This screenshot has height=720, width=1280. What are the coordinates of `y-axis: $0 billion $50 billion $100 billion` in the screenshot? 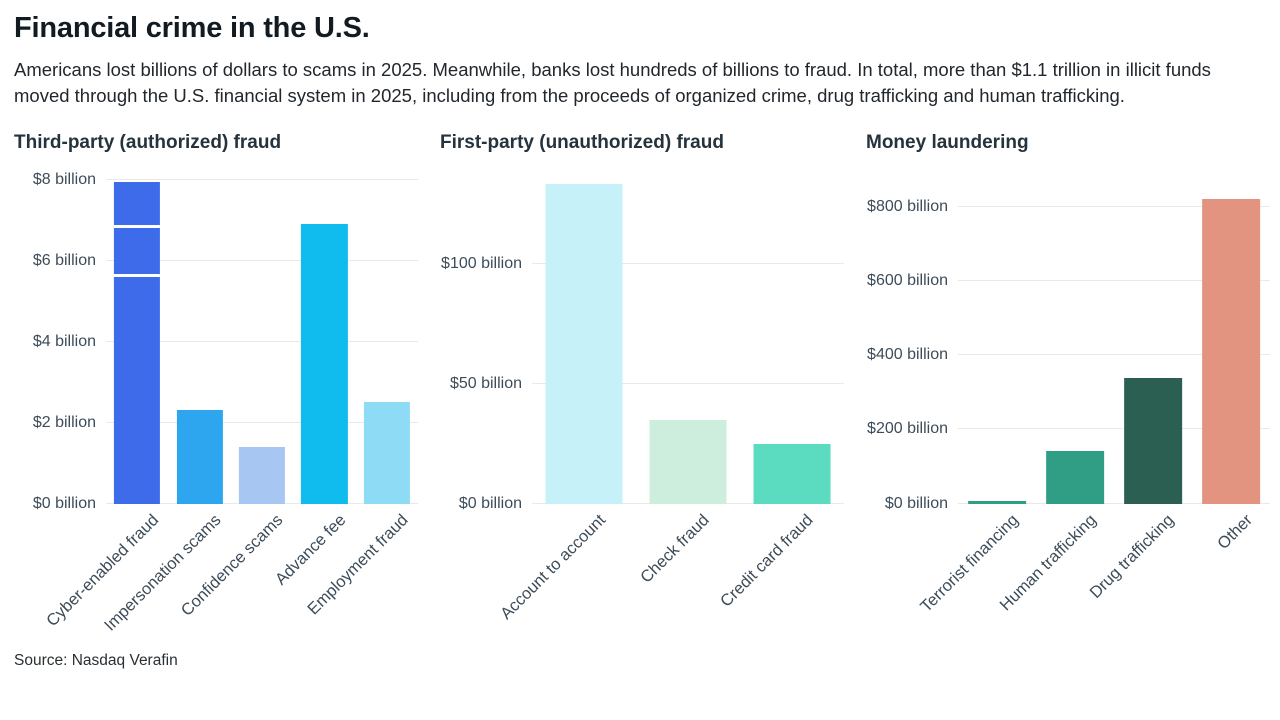 It's located at (486, 340).